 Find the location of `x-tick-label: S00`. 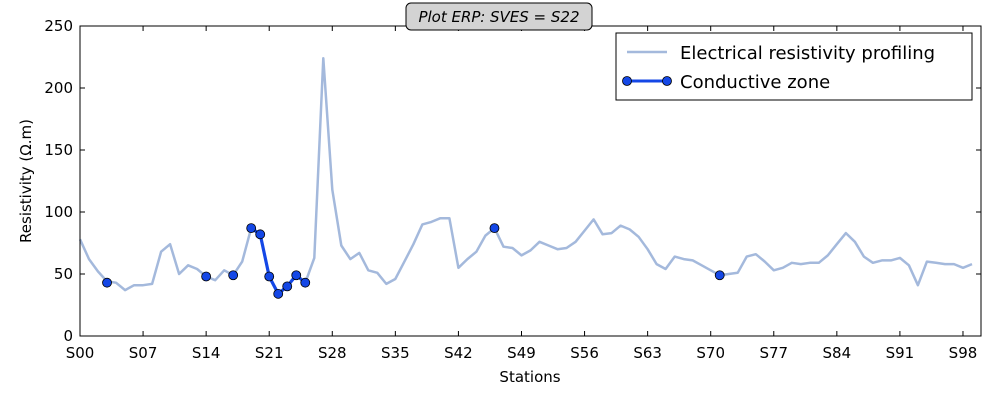

x-tick-label: S00 is located at coordinates (80, 353).